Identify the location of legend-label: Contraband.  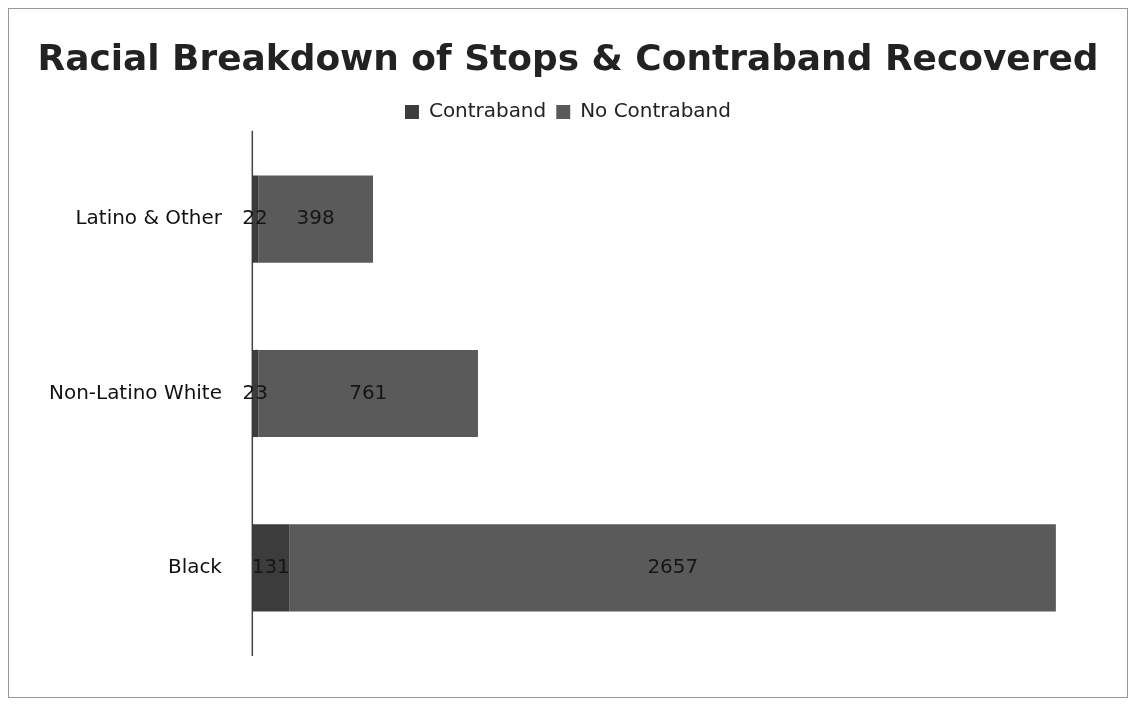
(487, 110).